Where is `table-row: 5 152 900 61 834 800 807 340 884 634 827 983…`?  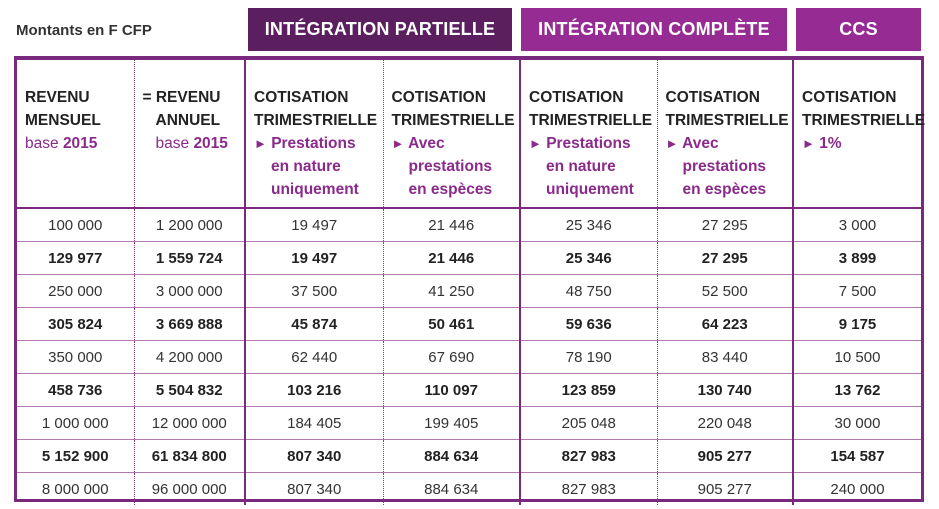
table-row: 5 152 900 61 834 800 807 340 884 634 827 983… is located at coordinates (469, 456).